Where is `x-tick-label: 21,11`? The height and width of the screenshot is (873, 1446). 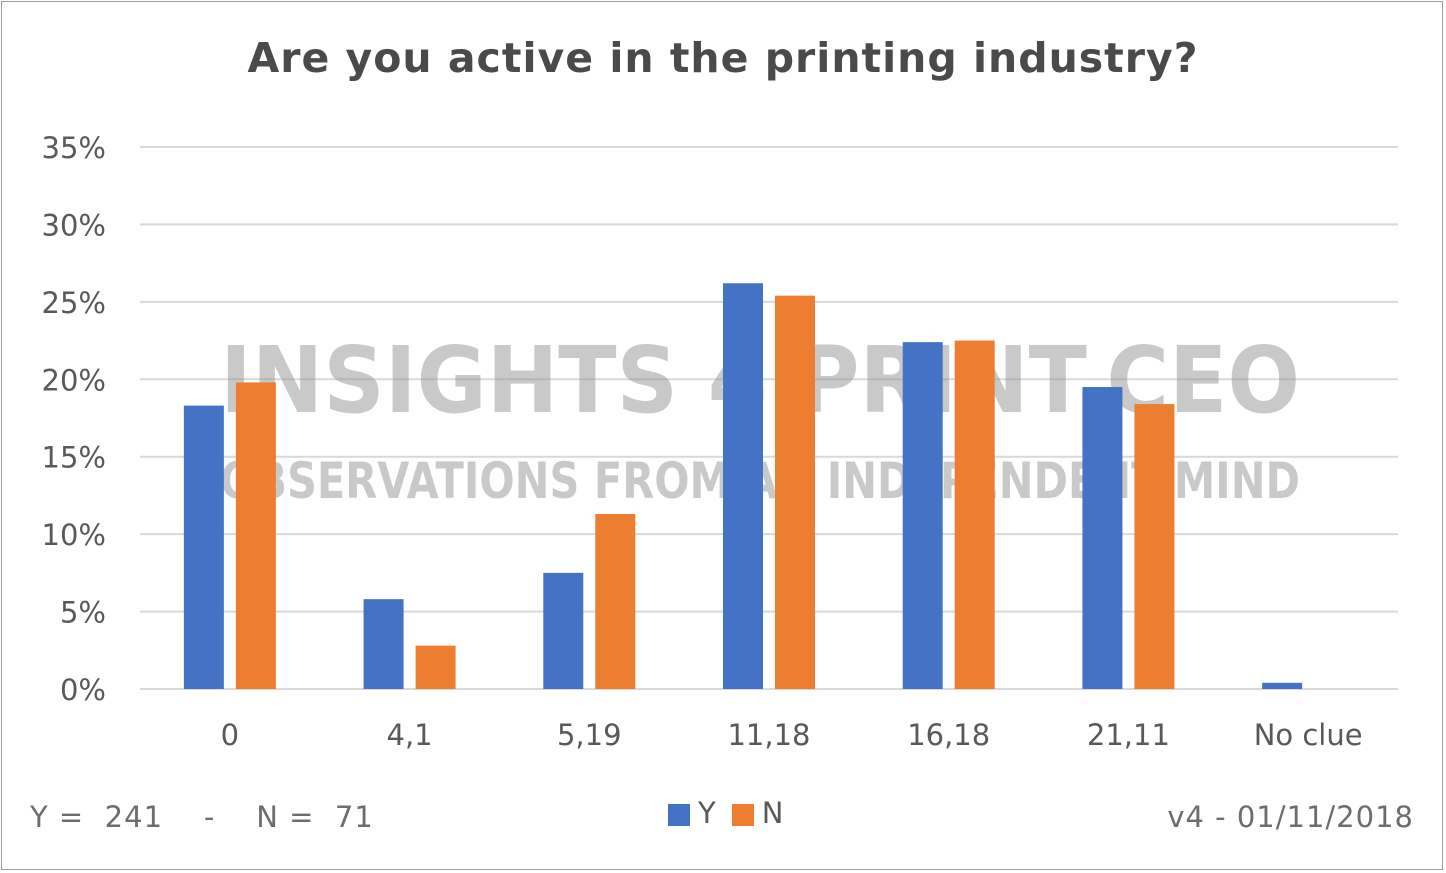 x-tick-label: 21,11 is located at coordinates (1128, 735).